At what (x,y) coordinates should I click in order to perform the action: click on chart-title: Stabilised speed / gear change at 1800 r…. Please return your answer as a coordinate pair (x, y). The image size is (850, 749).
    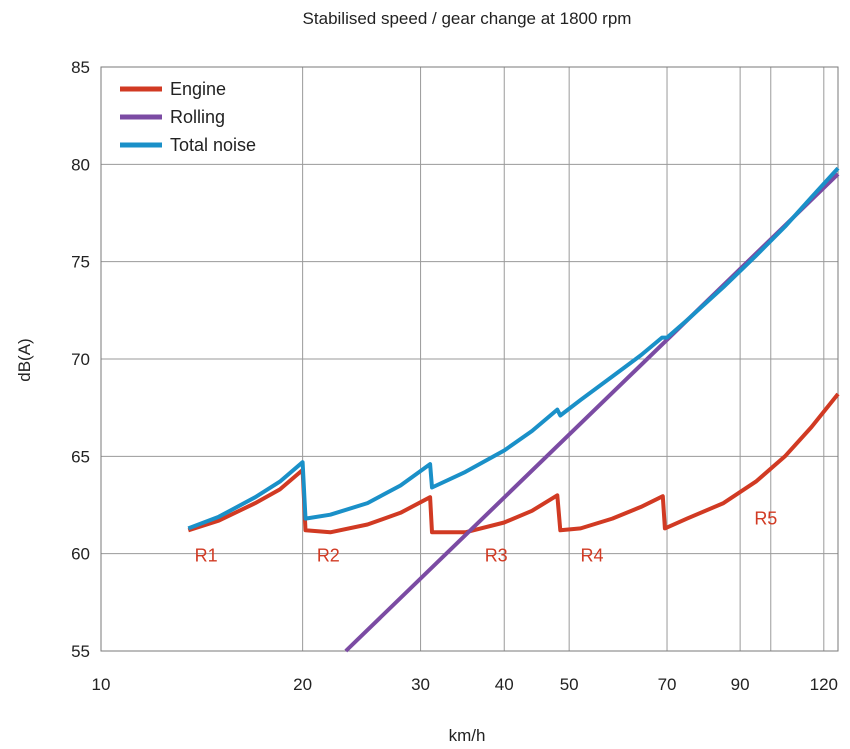
    Looking at the image, I should click on (467, 18).